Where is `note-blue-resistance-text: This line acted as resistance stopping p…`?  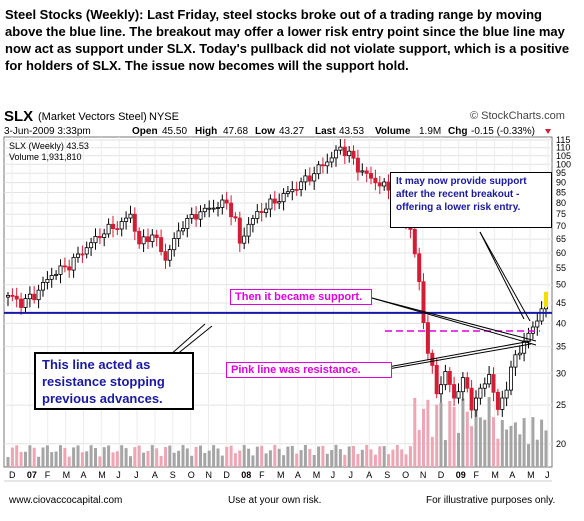 note-blue-resistance-text: This line acted as resistance stopping p… is located at coordinates (103, 381).